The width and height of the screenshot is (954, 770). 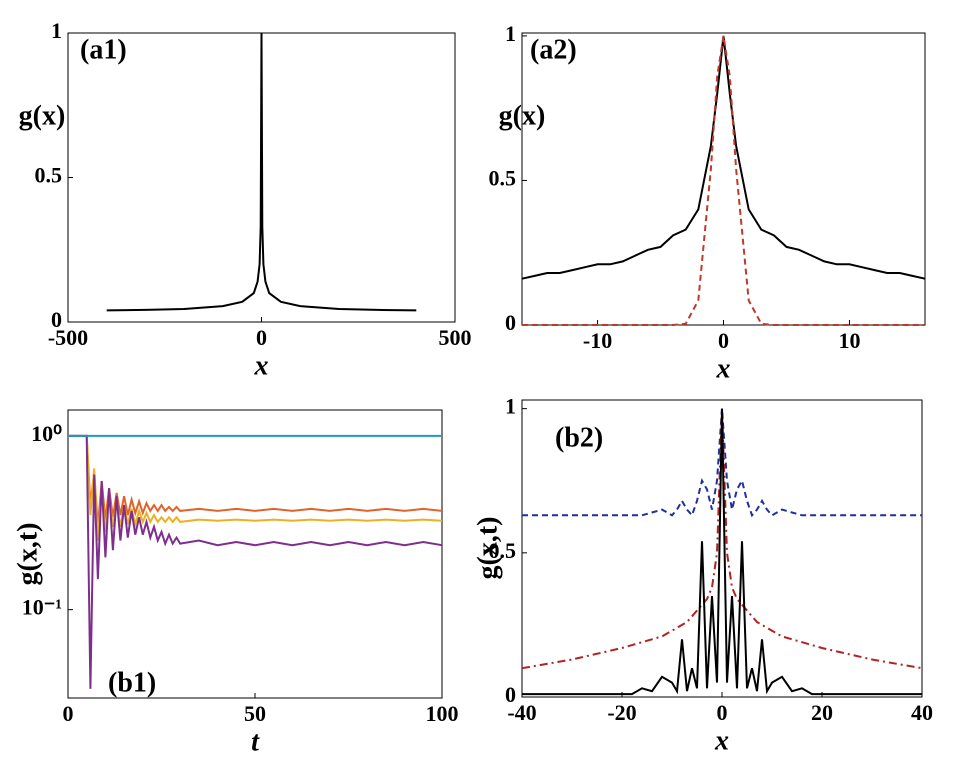 I want to click on panel-label: (a2), so click(x=553, y=49).